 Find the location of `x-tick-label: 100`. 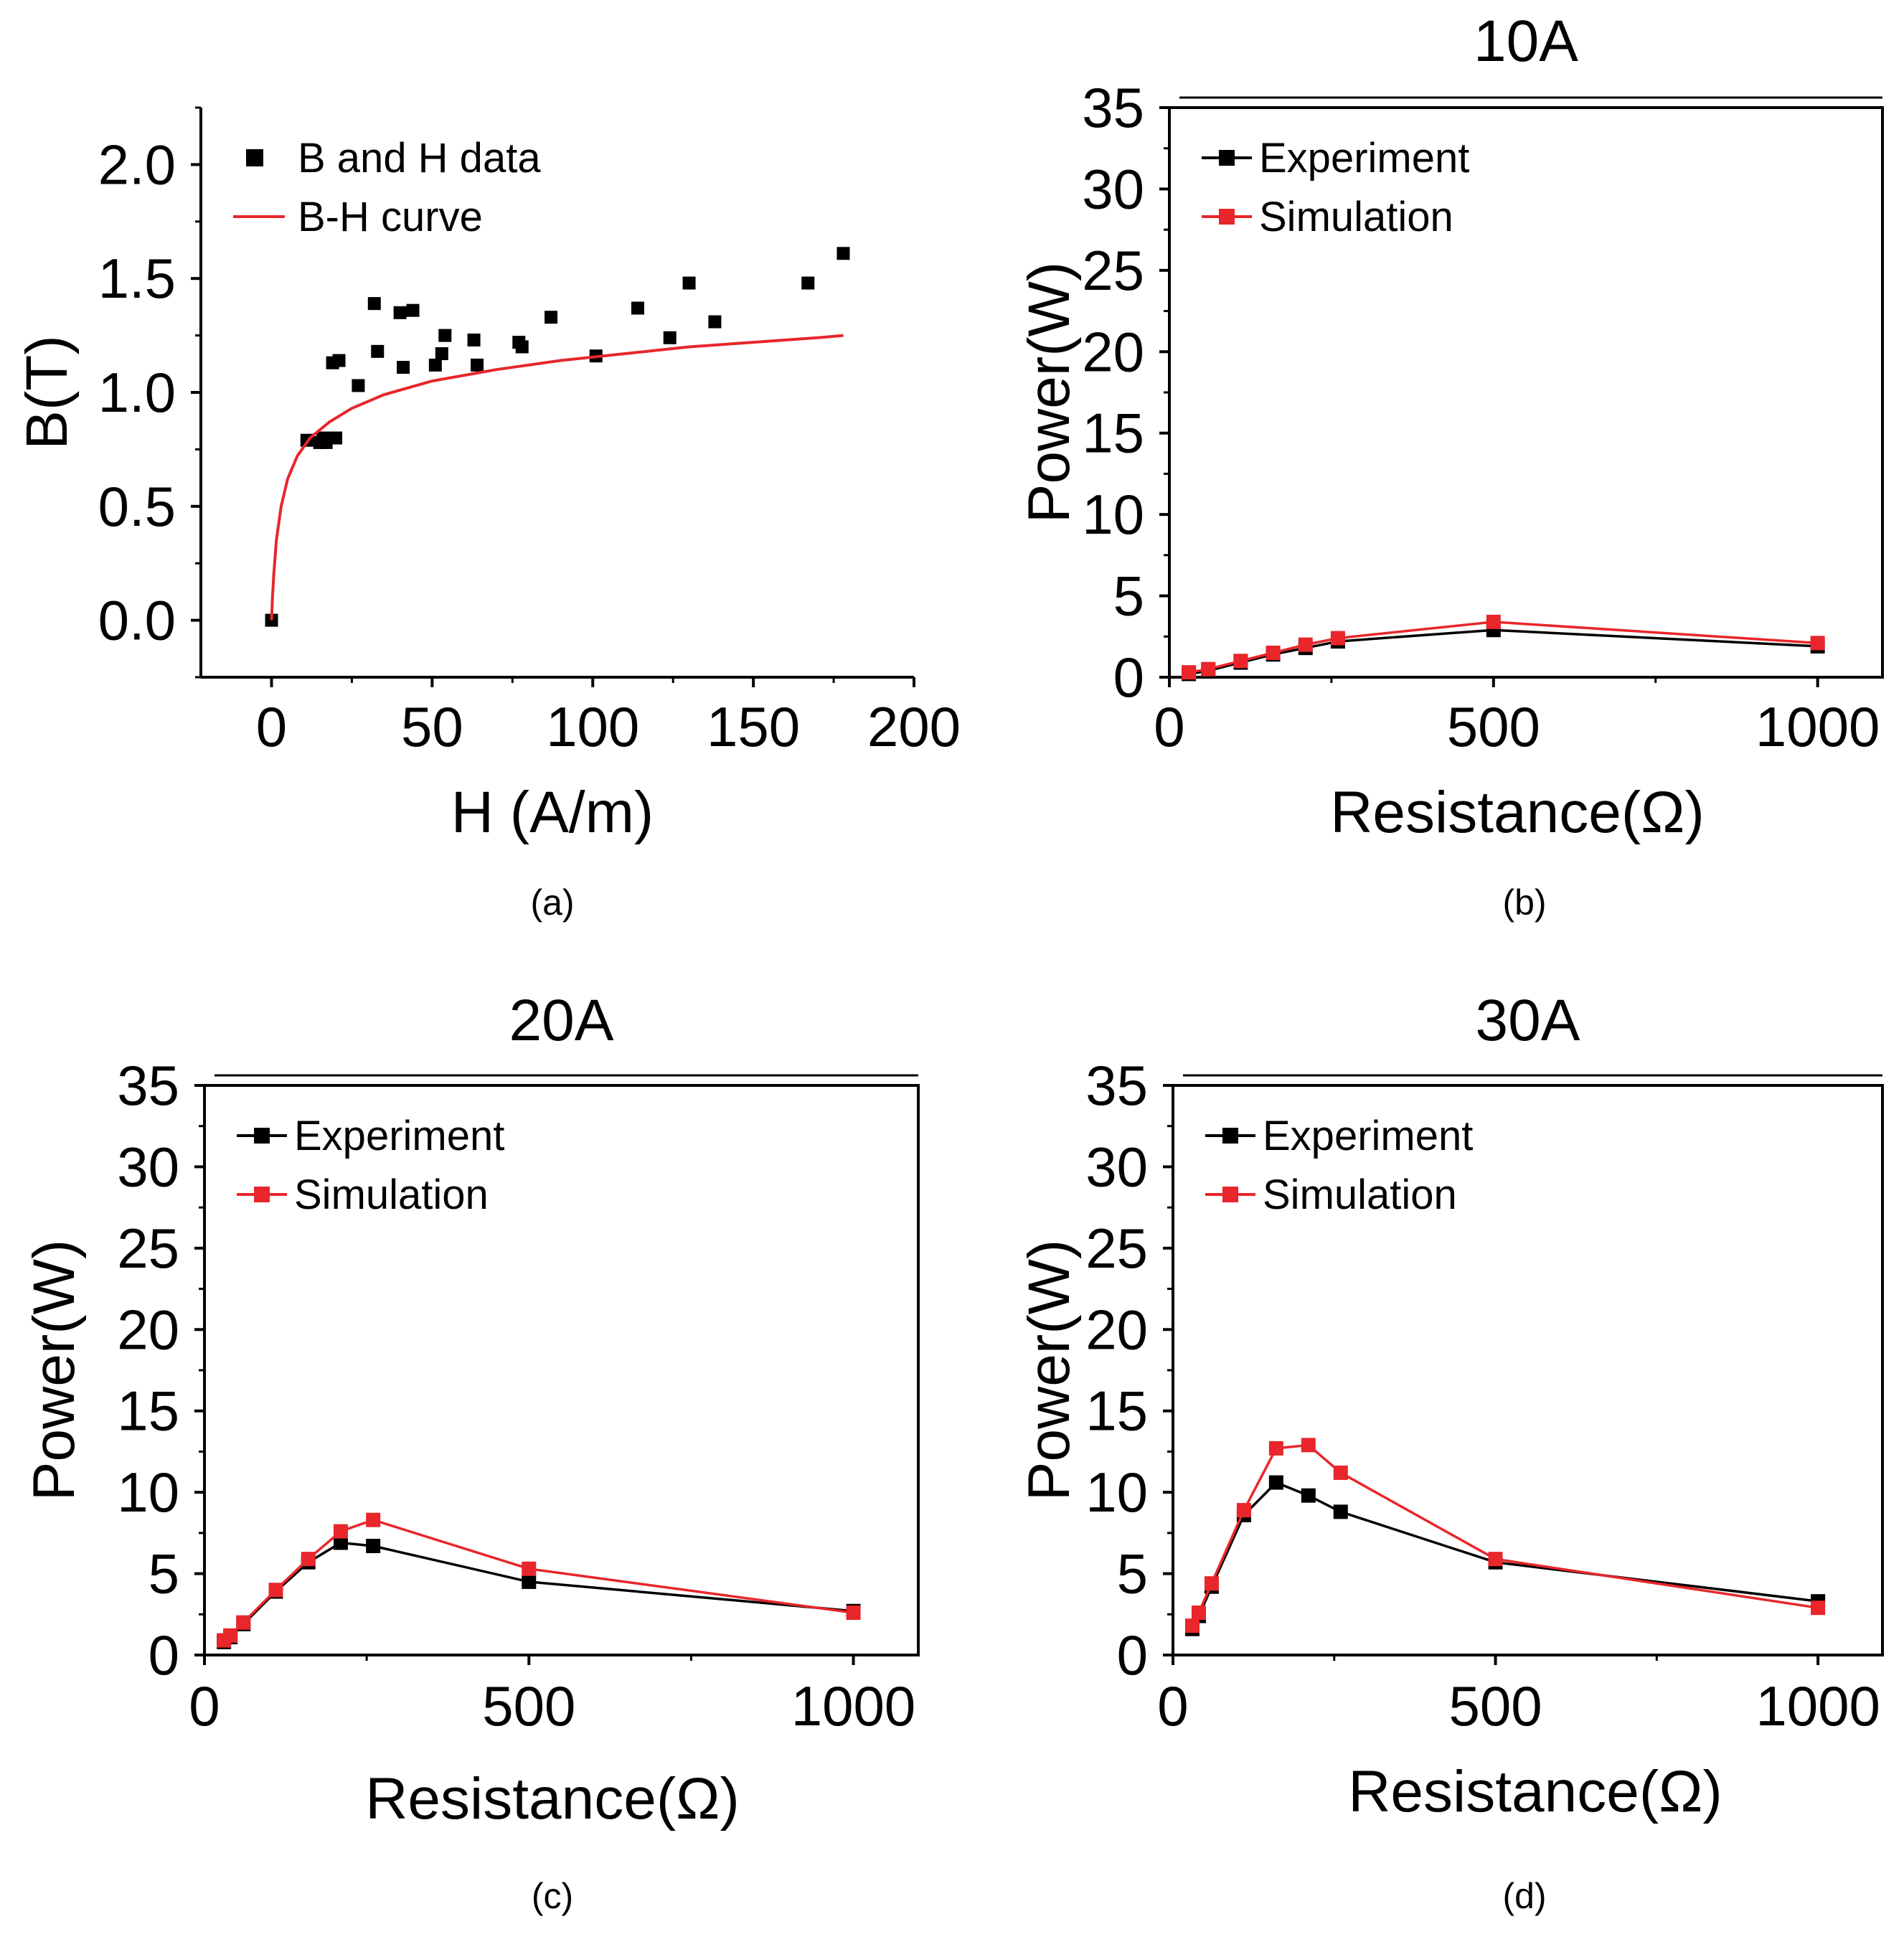

x-tick-label: 100 is located at coordinates (592, 726).